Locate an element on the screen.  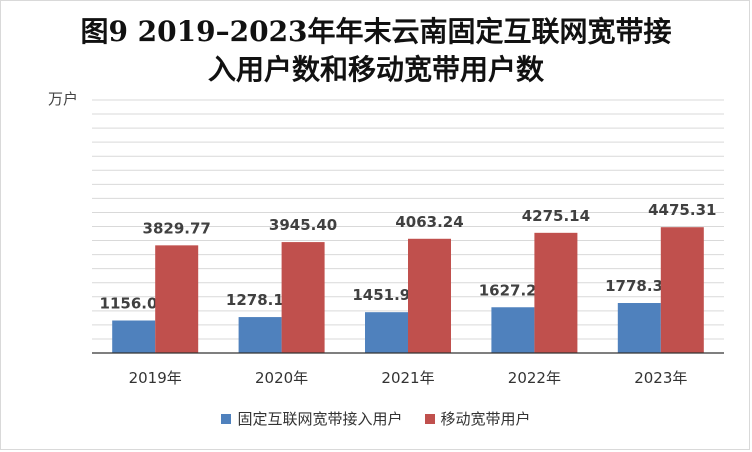
y-axis-unit-label: 万户 is located at coordinates (63, 99).